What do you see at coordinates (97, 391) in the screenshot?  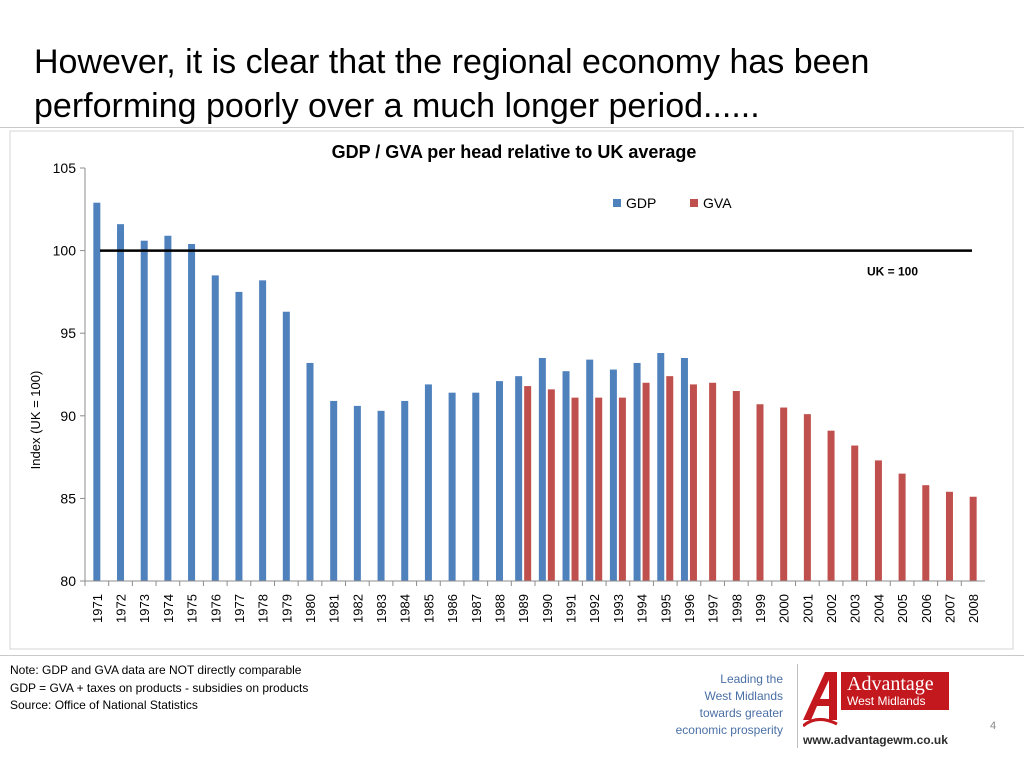 I see `bar-gdp-1971` at bounding box center [97, 391].